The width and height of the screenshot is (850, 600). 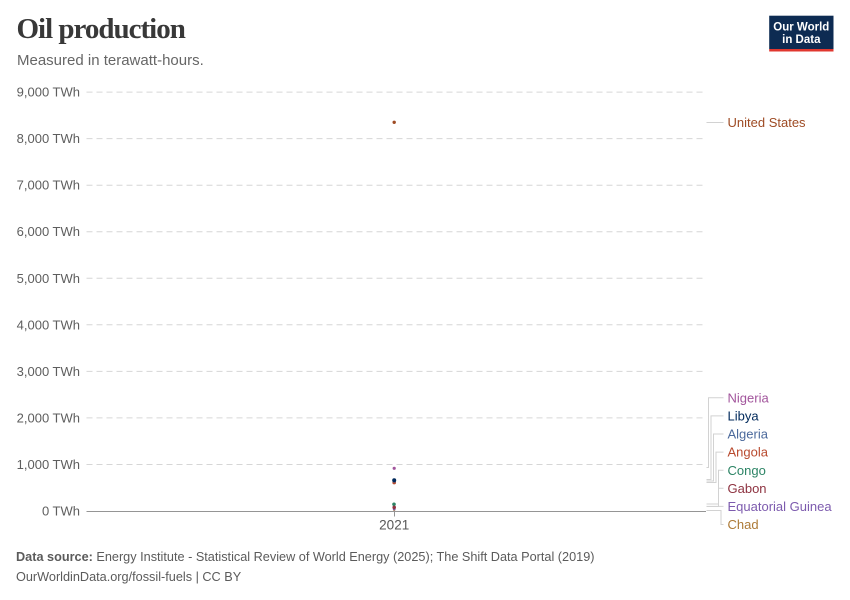 What do you see at coordinates (744, 416) in the screenshot?
I see `svg-text: Libya` at bounding box center [744, 416].